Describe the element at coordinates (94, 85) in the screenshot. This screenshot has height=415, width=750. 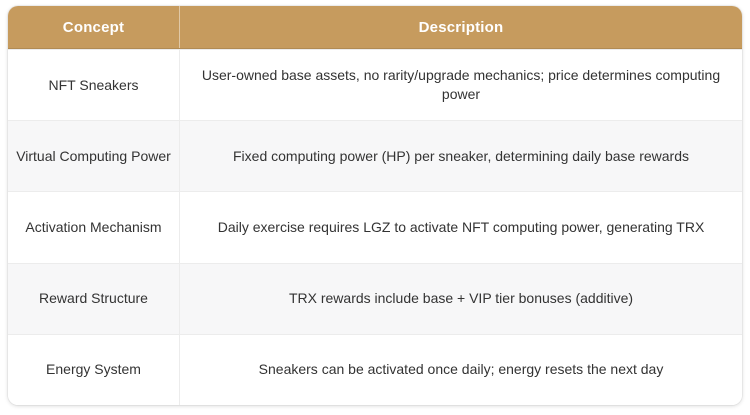
I see `concept-cell: NFT Sneakers` at that location.